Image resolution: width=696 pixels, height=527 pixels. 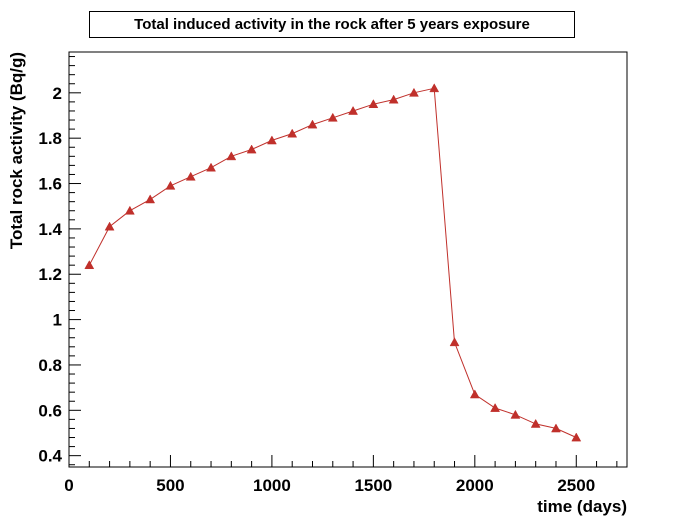 I want to click on x-tick-label: 2000, so click(x=475, y=485).